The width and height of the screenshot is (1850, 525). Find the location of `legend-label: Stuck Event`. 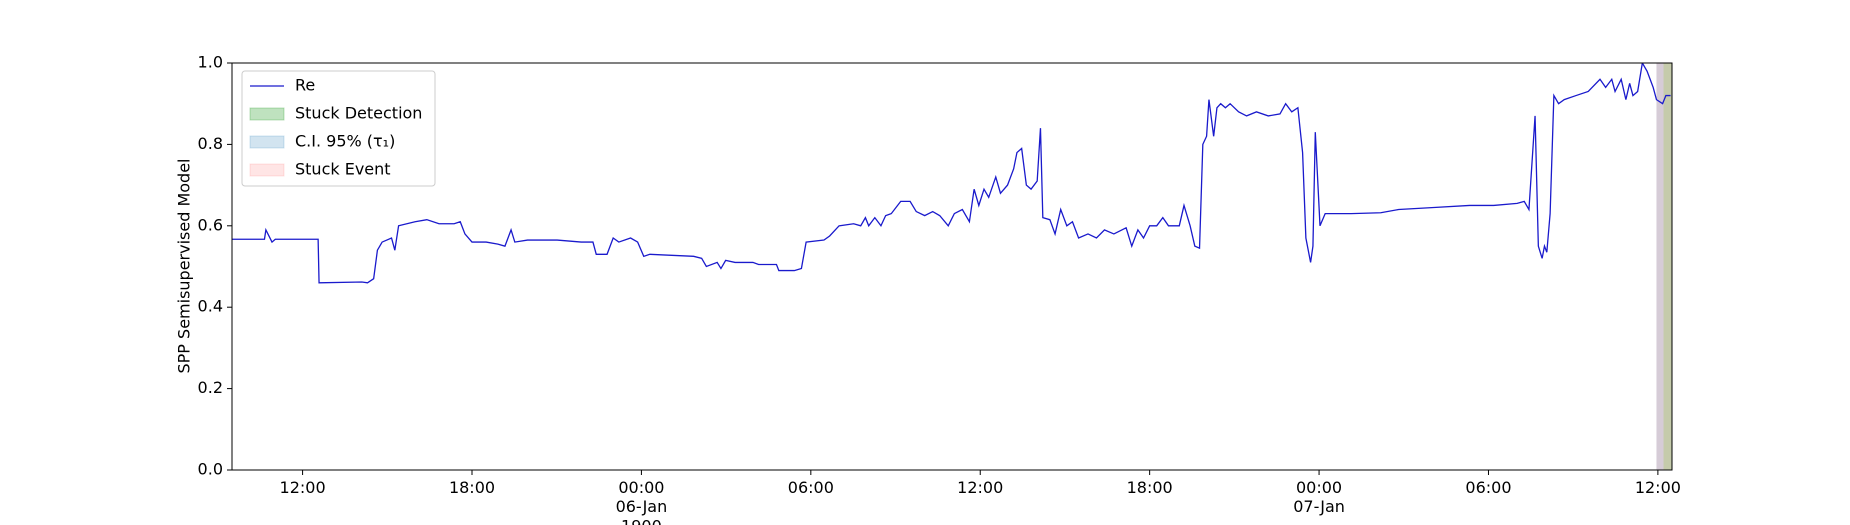

legend-label: Stuck Event is located at coordinates (343, 169).